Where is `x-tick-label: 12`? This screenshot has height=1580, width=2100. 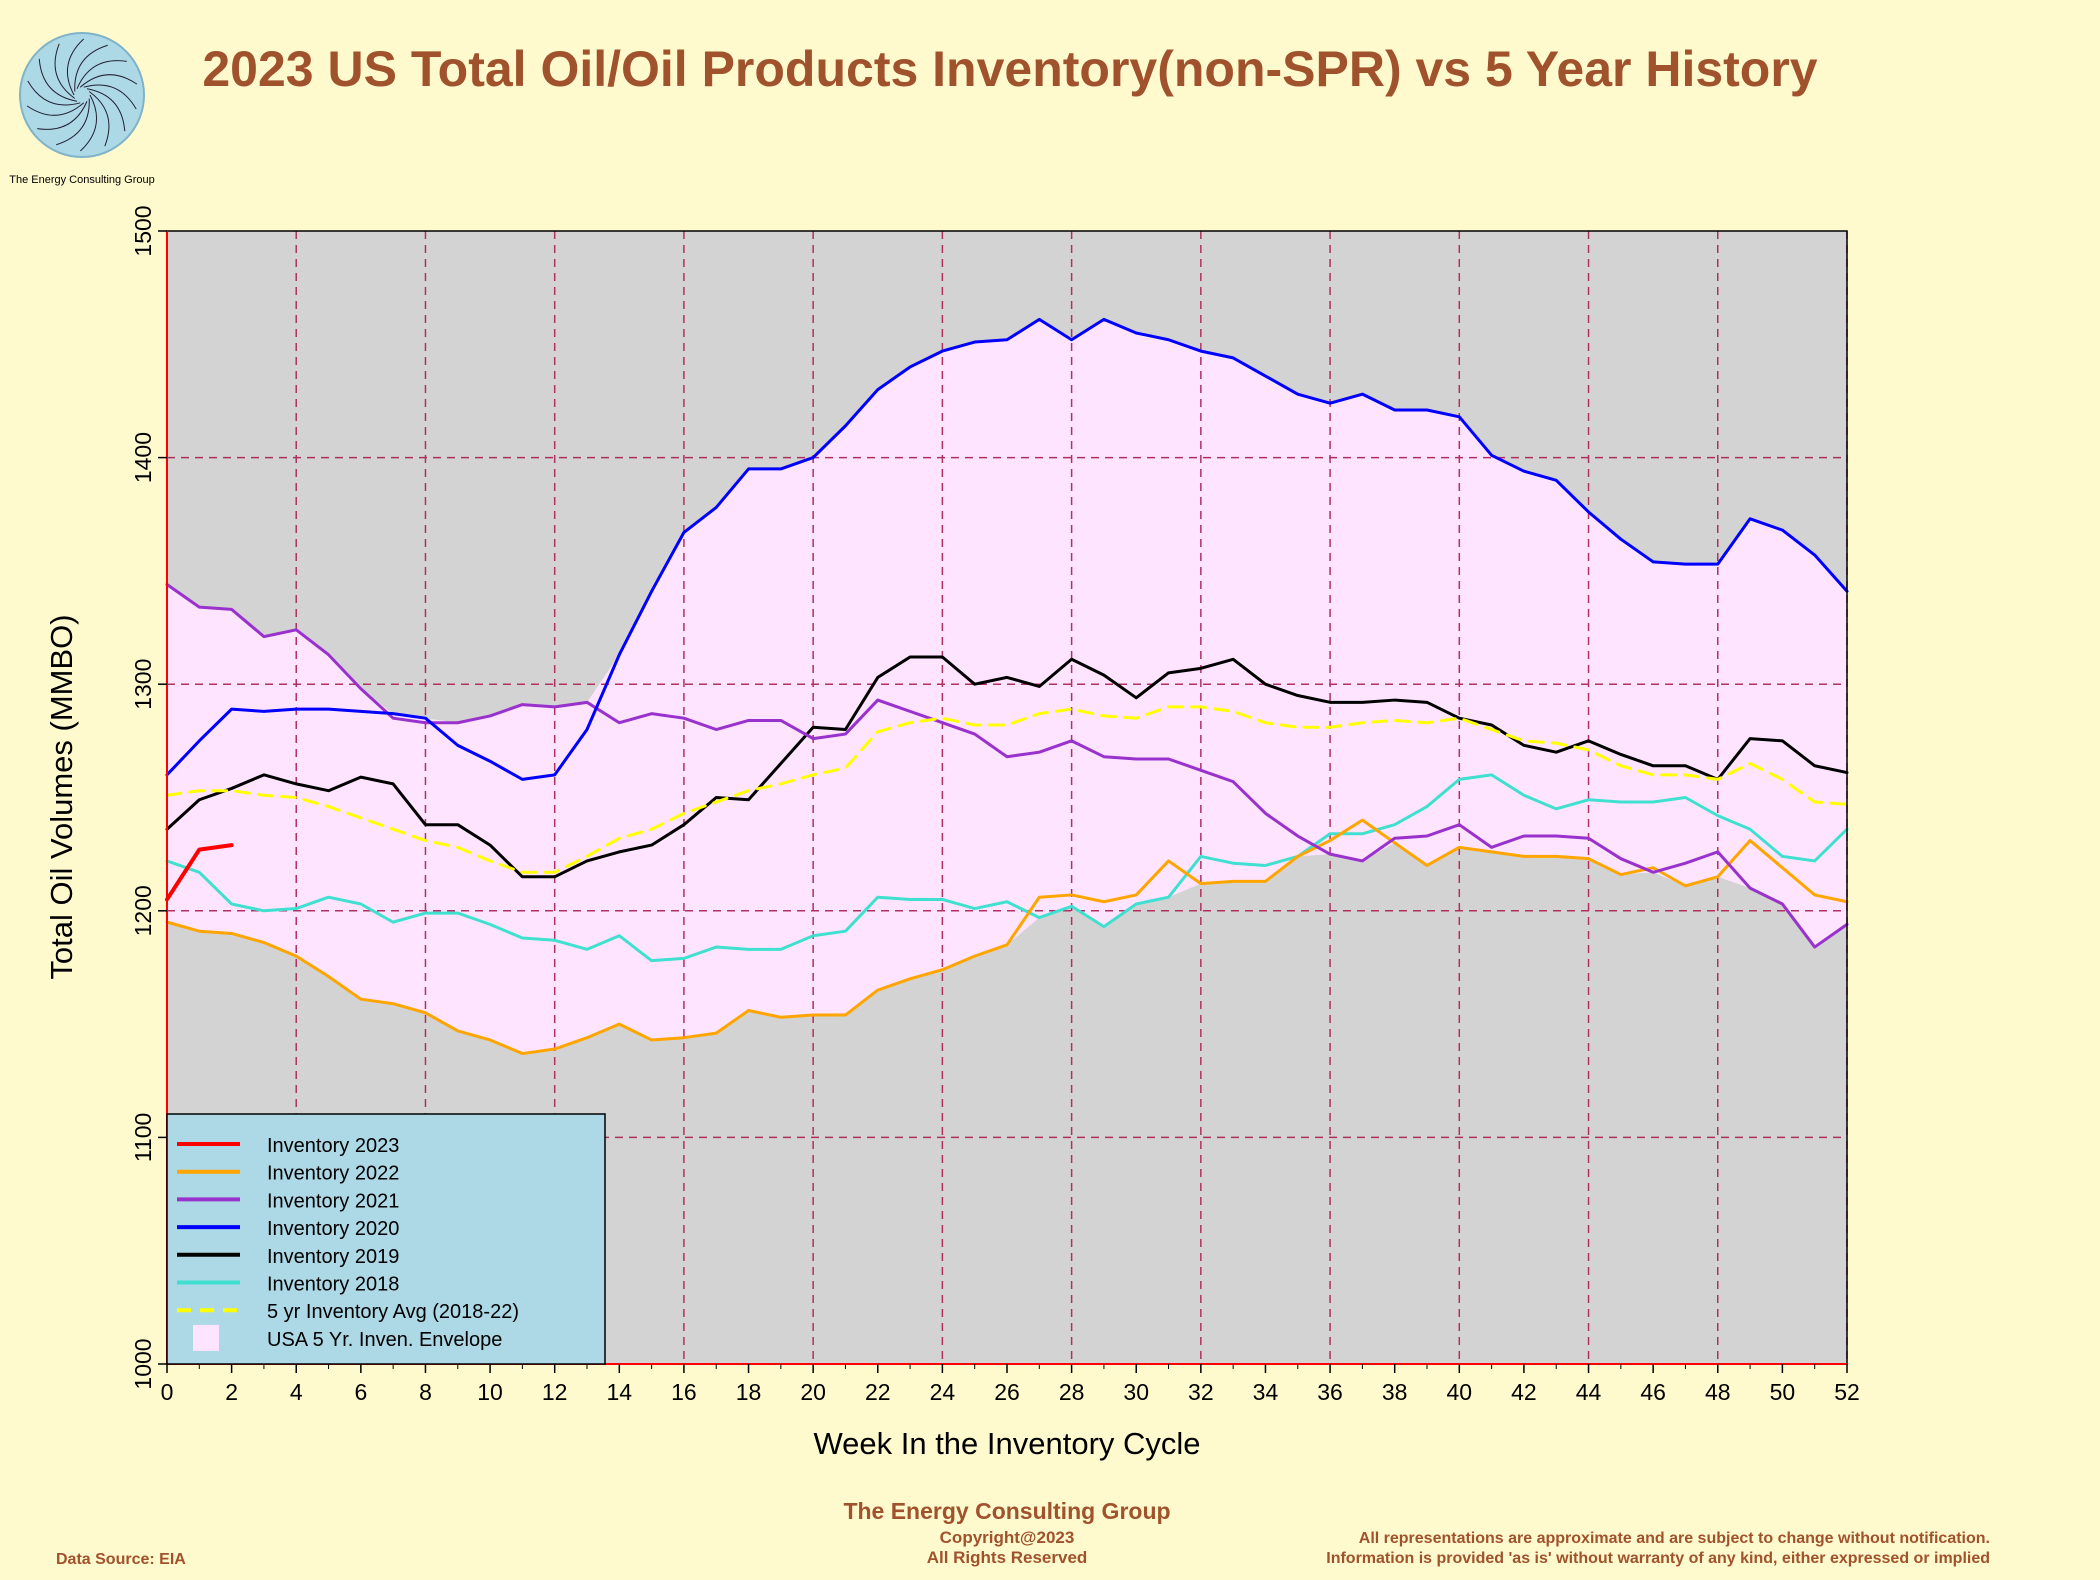 x-tick-label: 12 is located at coordinates (555, 1392).